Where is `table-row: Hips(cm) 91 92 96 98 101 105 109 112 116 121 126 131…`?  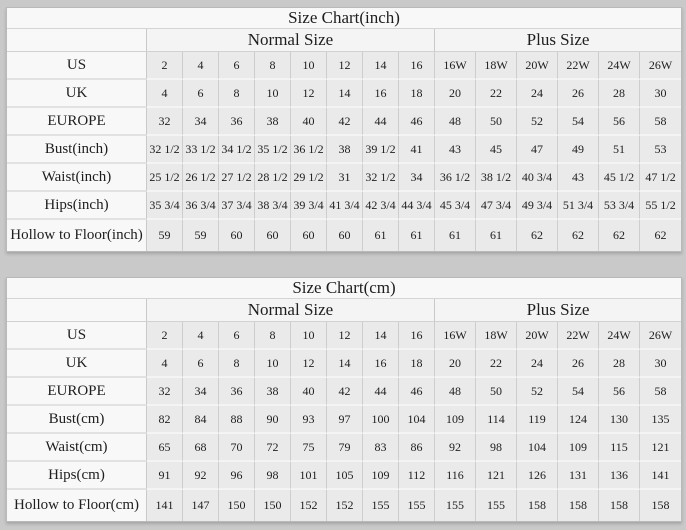
table-row: Hips(cm) 91 92 96 98 101 105 109 112 116 121 126 131… is located at coordinates (344, 476).